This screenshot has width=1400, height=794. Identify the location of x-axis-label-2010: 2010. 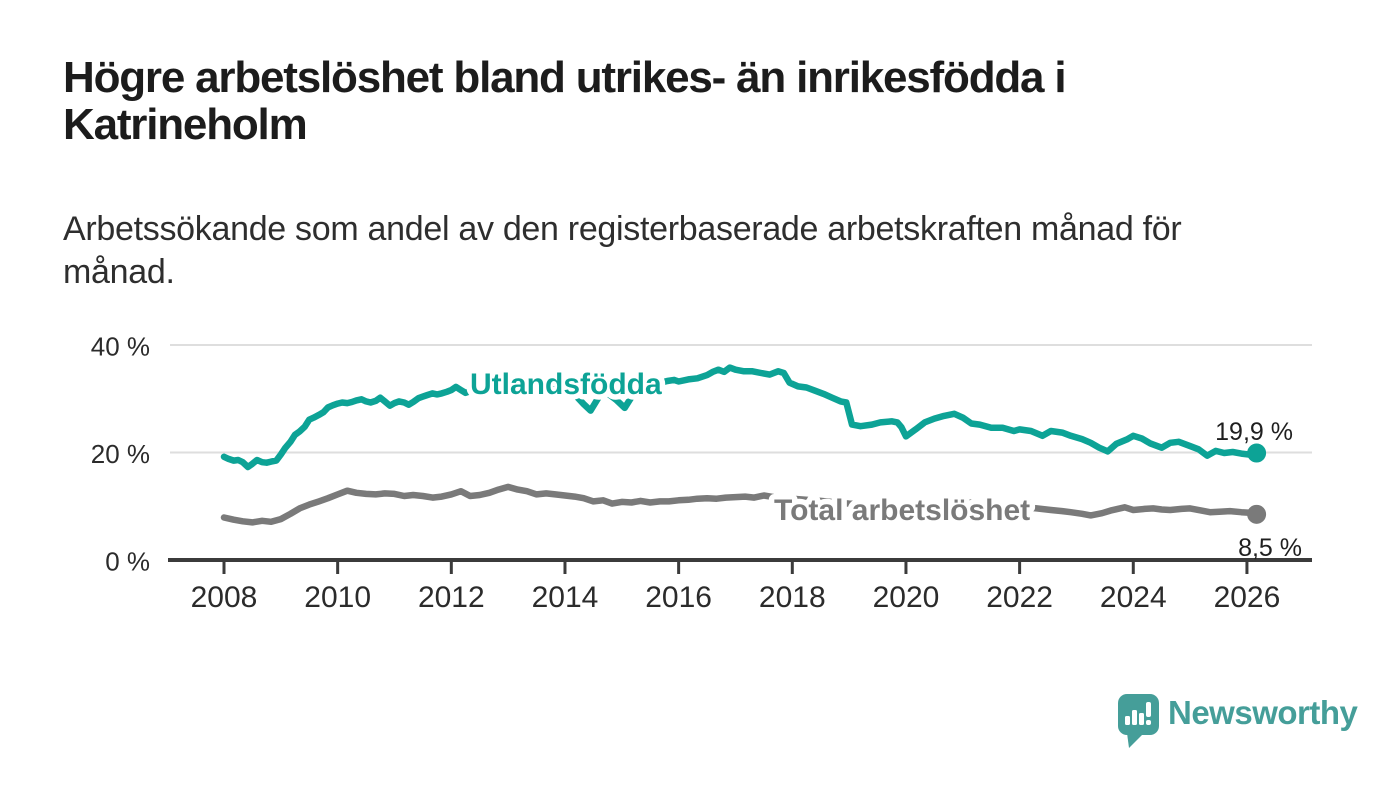
(337, 597).